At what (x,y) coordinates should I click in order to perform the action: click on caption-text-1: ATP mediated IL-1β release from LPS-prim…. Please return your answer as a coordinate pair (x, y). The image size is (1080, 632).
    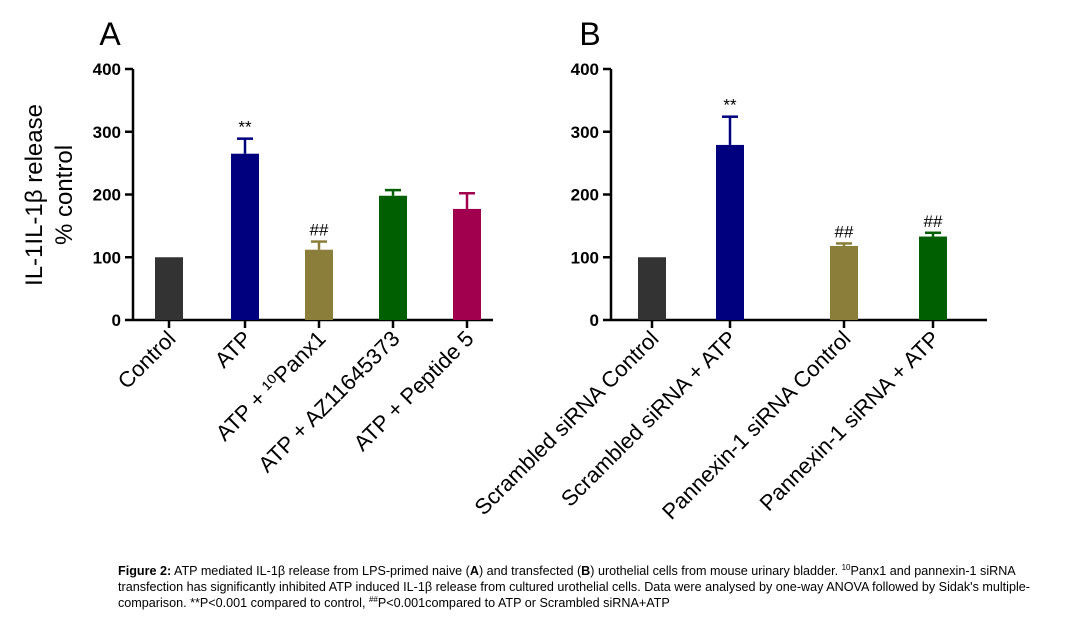
    Looking at the image, I should click on (320, 571).